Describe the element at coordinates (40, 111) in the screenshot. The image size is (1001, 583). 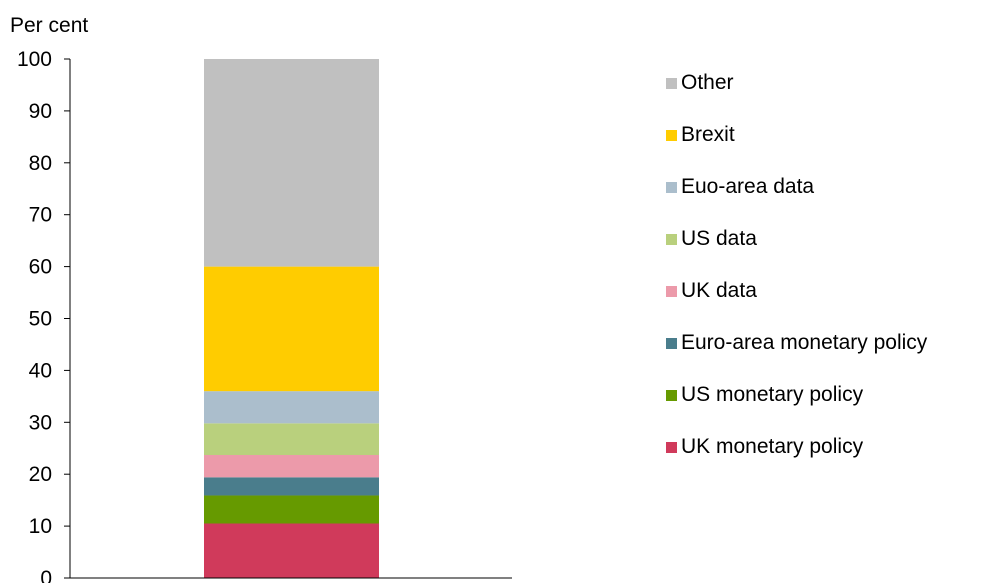
I see `y-tick-label: 90` at that location.